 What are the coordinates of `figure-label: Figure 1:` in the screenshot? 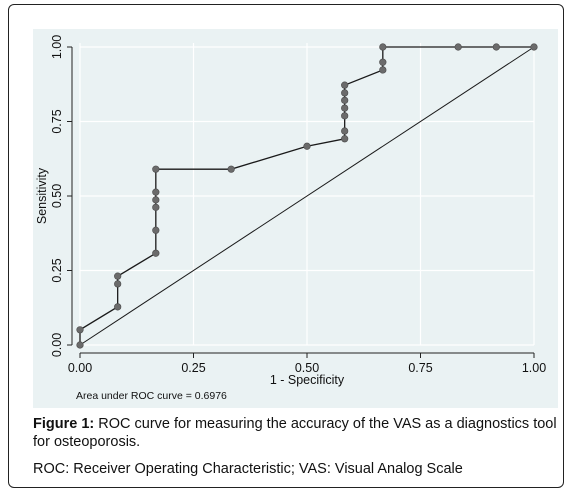 It's located at (64, 424).